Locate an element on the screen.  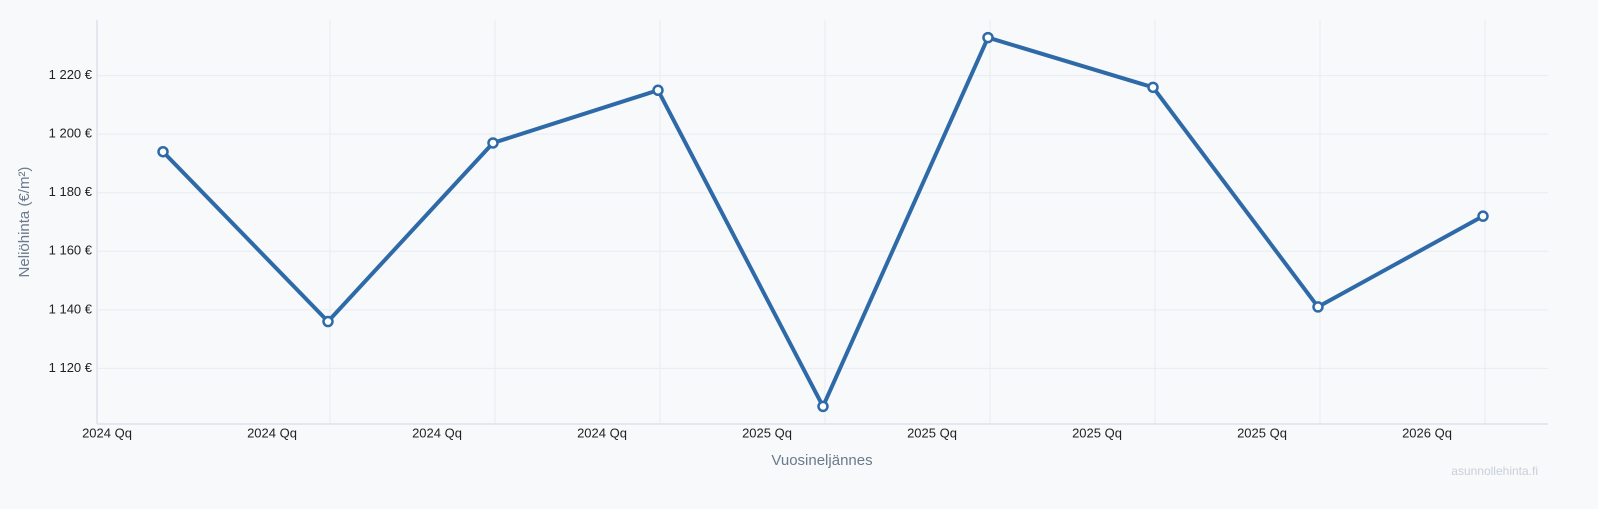
x-axis-title: Vuosineljännes is located at coordinates (821, 460).